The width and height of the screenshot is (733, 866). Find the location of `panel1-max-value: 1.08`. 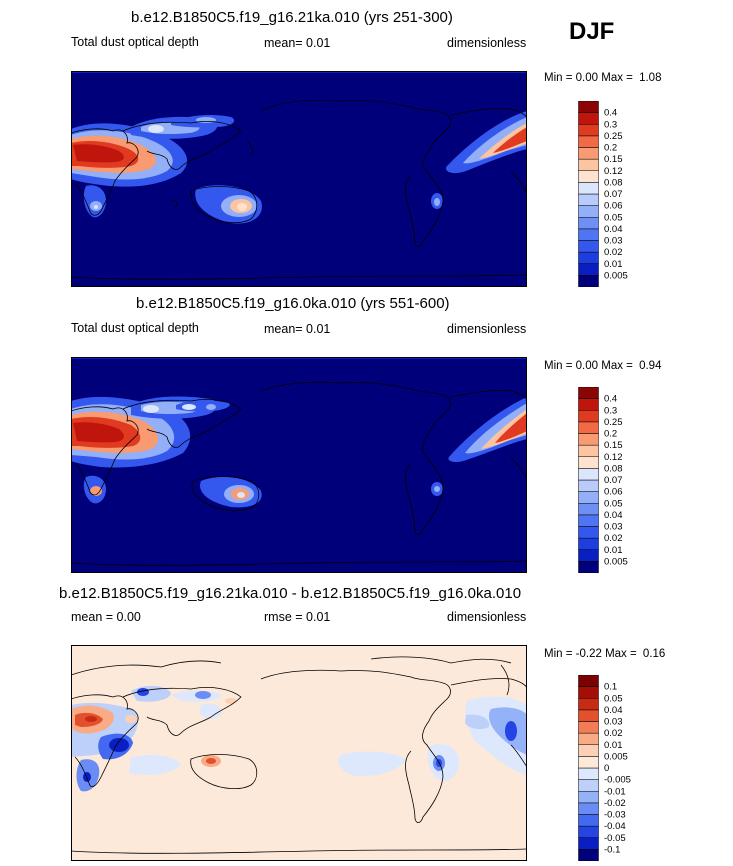

panel1-max-value: 1.08 is located at coordinates (650, 78).